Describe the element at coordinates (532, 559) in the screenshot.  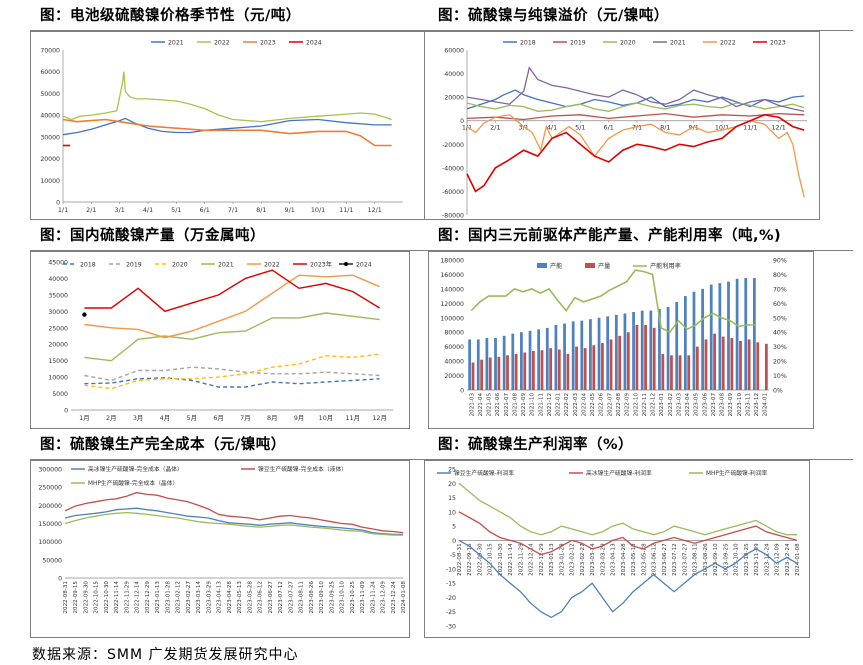
I see `c6-x-tick-label: 2022-12-14` at that location.